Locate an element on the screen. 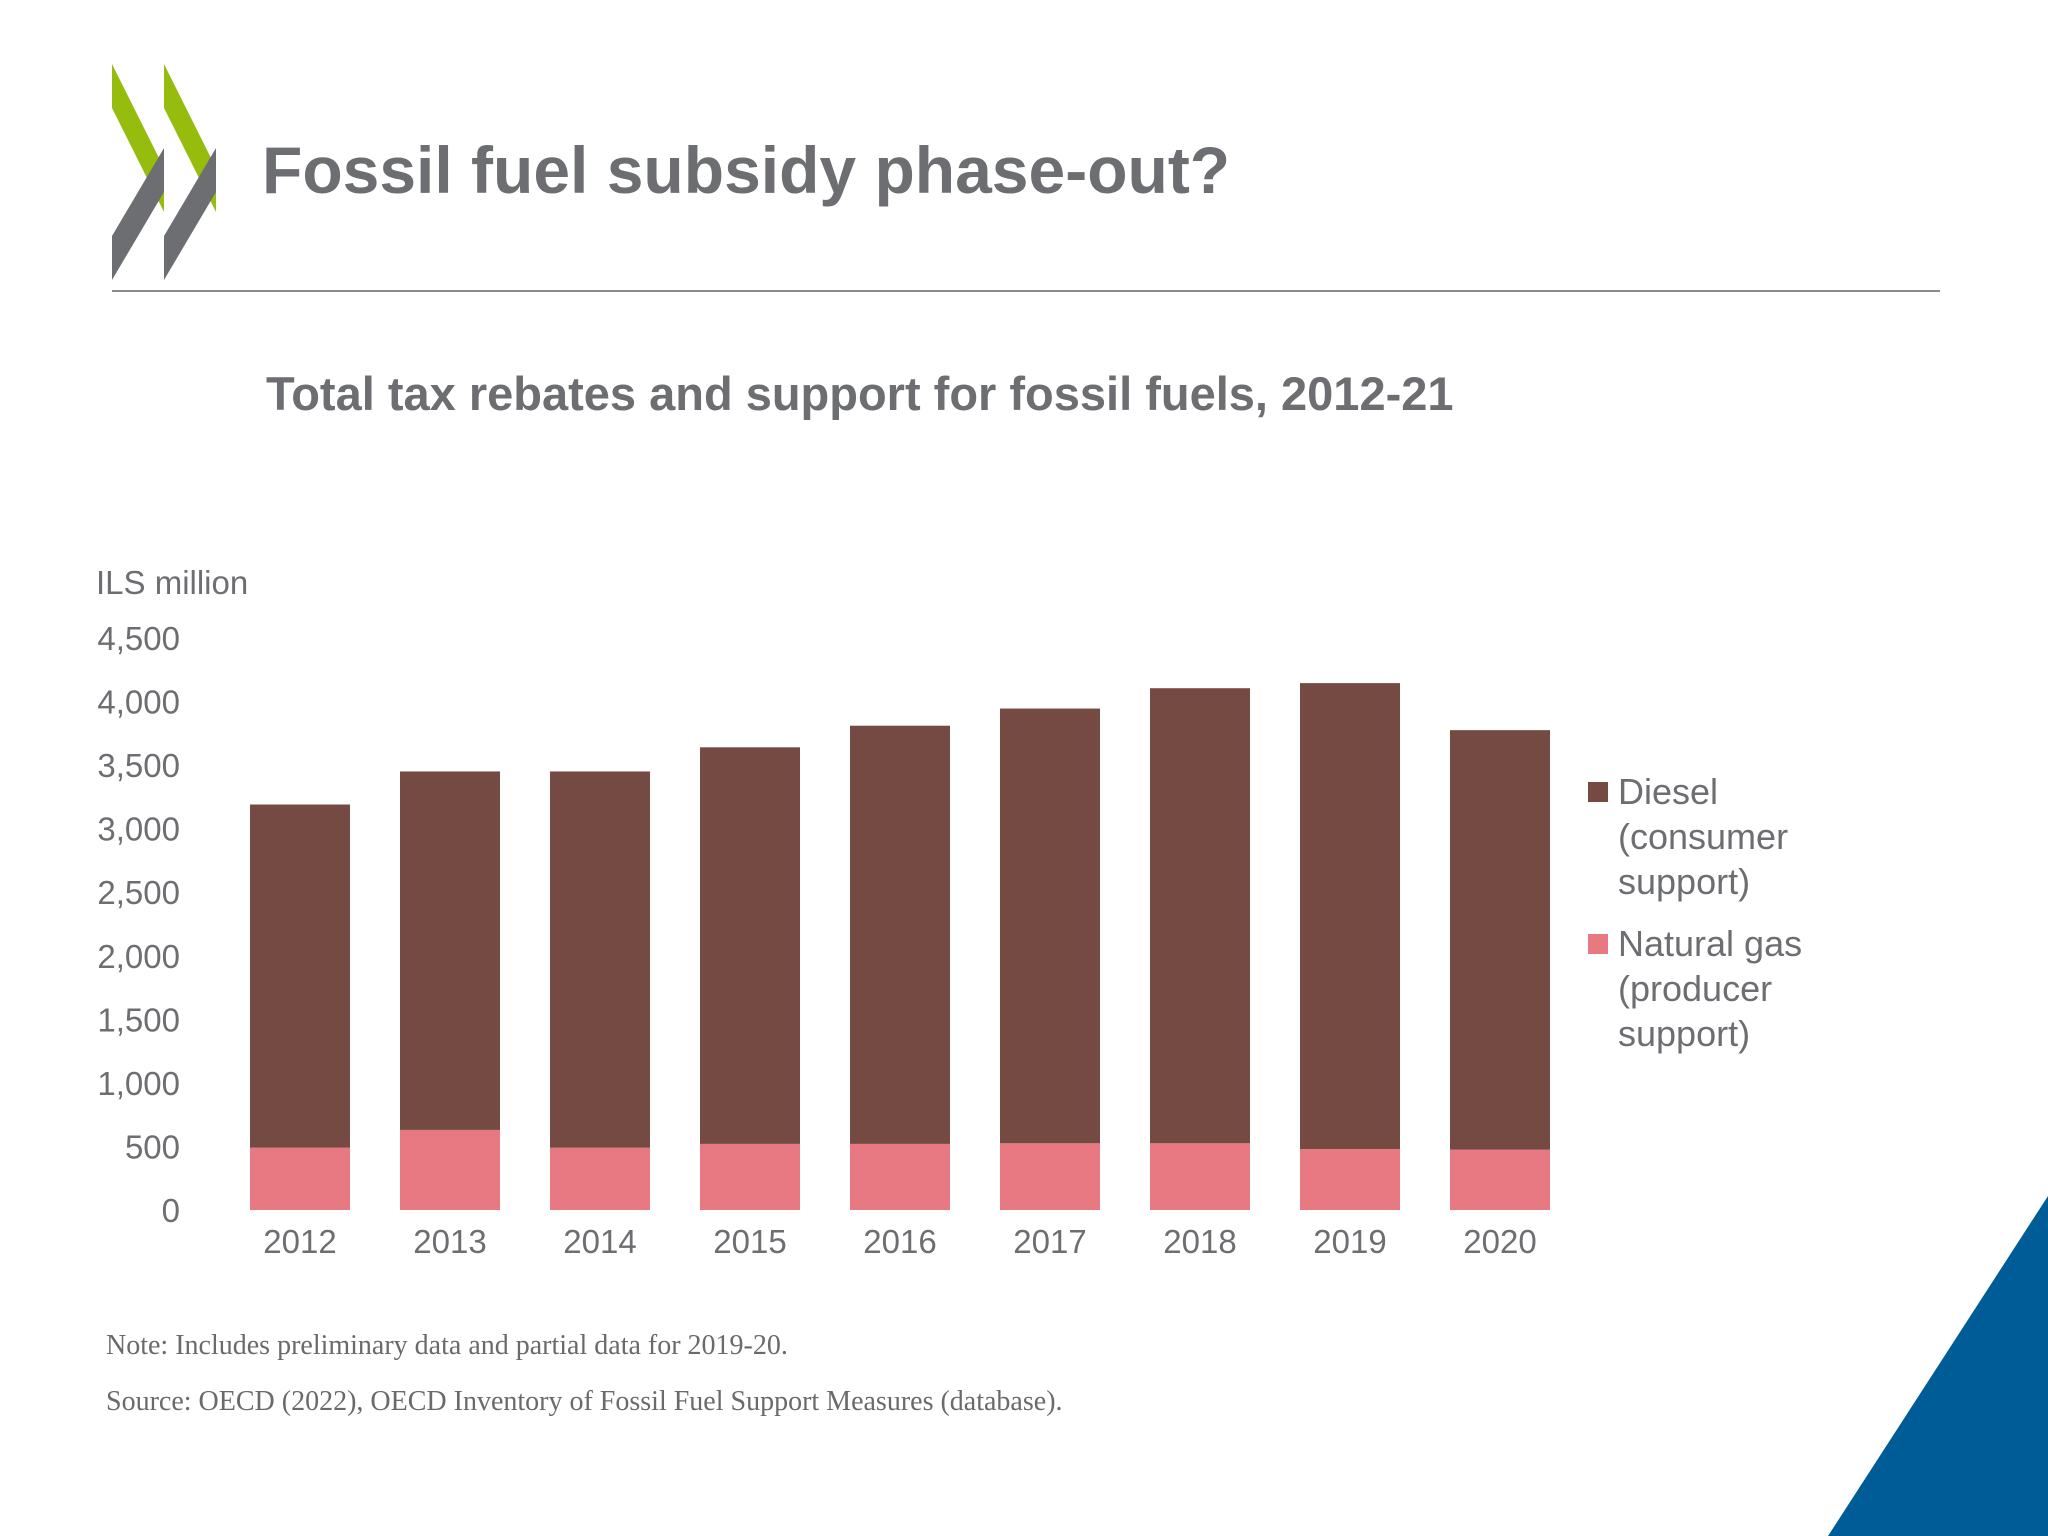 The width and height of the screenshot is (2048, 1536). y-tick-label: 3,500 is located at coordinates (138, 765).